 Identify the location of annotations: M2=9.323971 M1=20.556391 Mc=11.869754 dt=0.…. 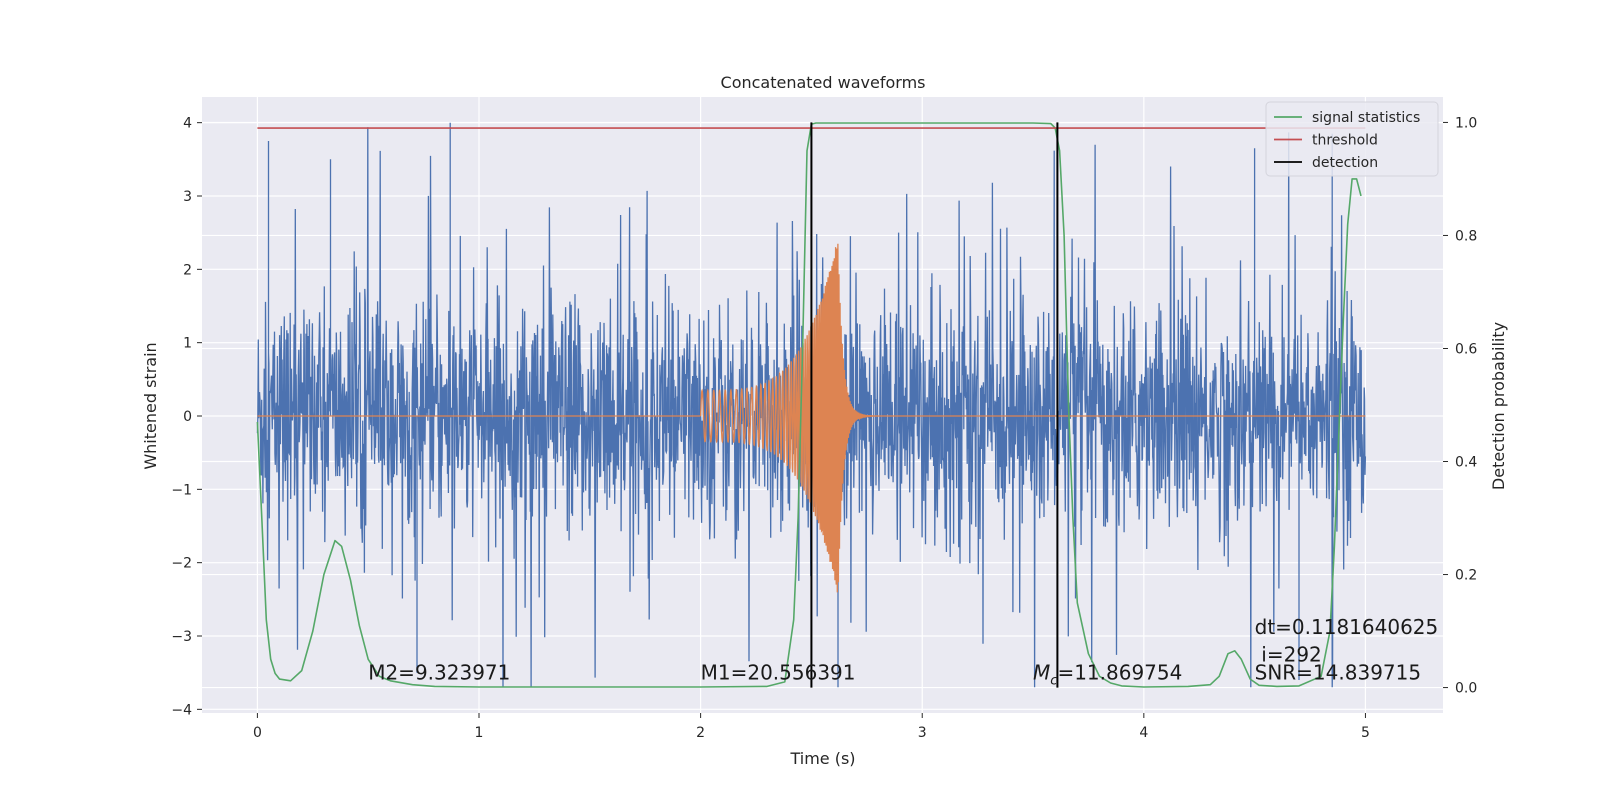
(903, 651).